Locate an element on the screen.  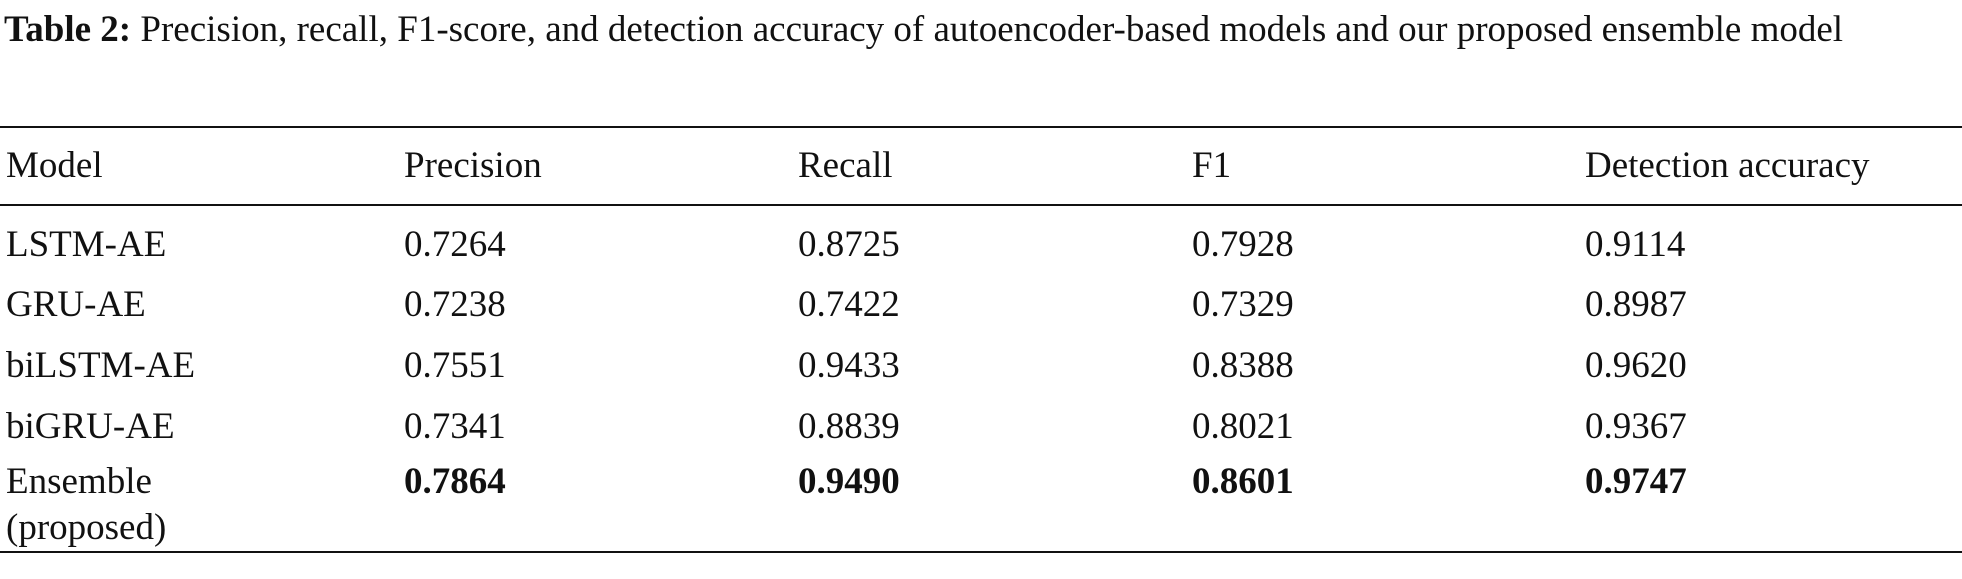
header-cell: Recall is located at coordinates (845, 165).